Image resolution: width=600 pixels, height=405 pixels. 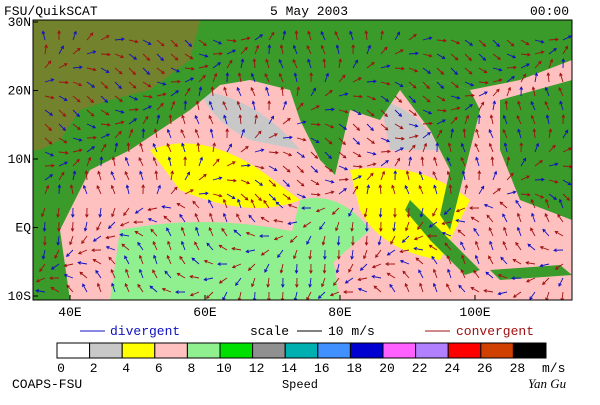 What do you see at coordinates (51, 11) in the screenshot?
I see `title: FSU/QuikSCAT` at bounding box center [51, 11].